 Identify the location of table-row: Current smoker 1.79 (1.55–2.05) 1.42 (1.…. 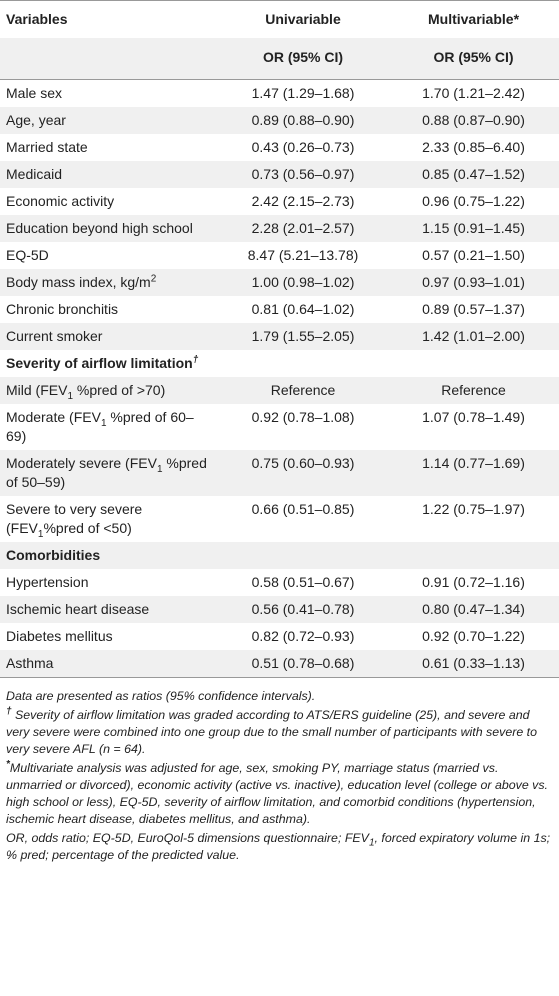
(279, 336).